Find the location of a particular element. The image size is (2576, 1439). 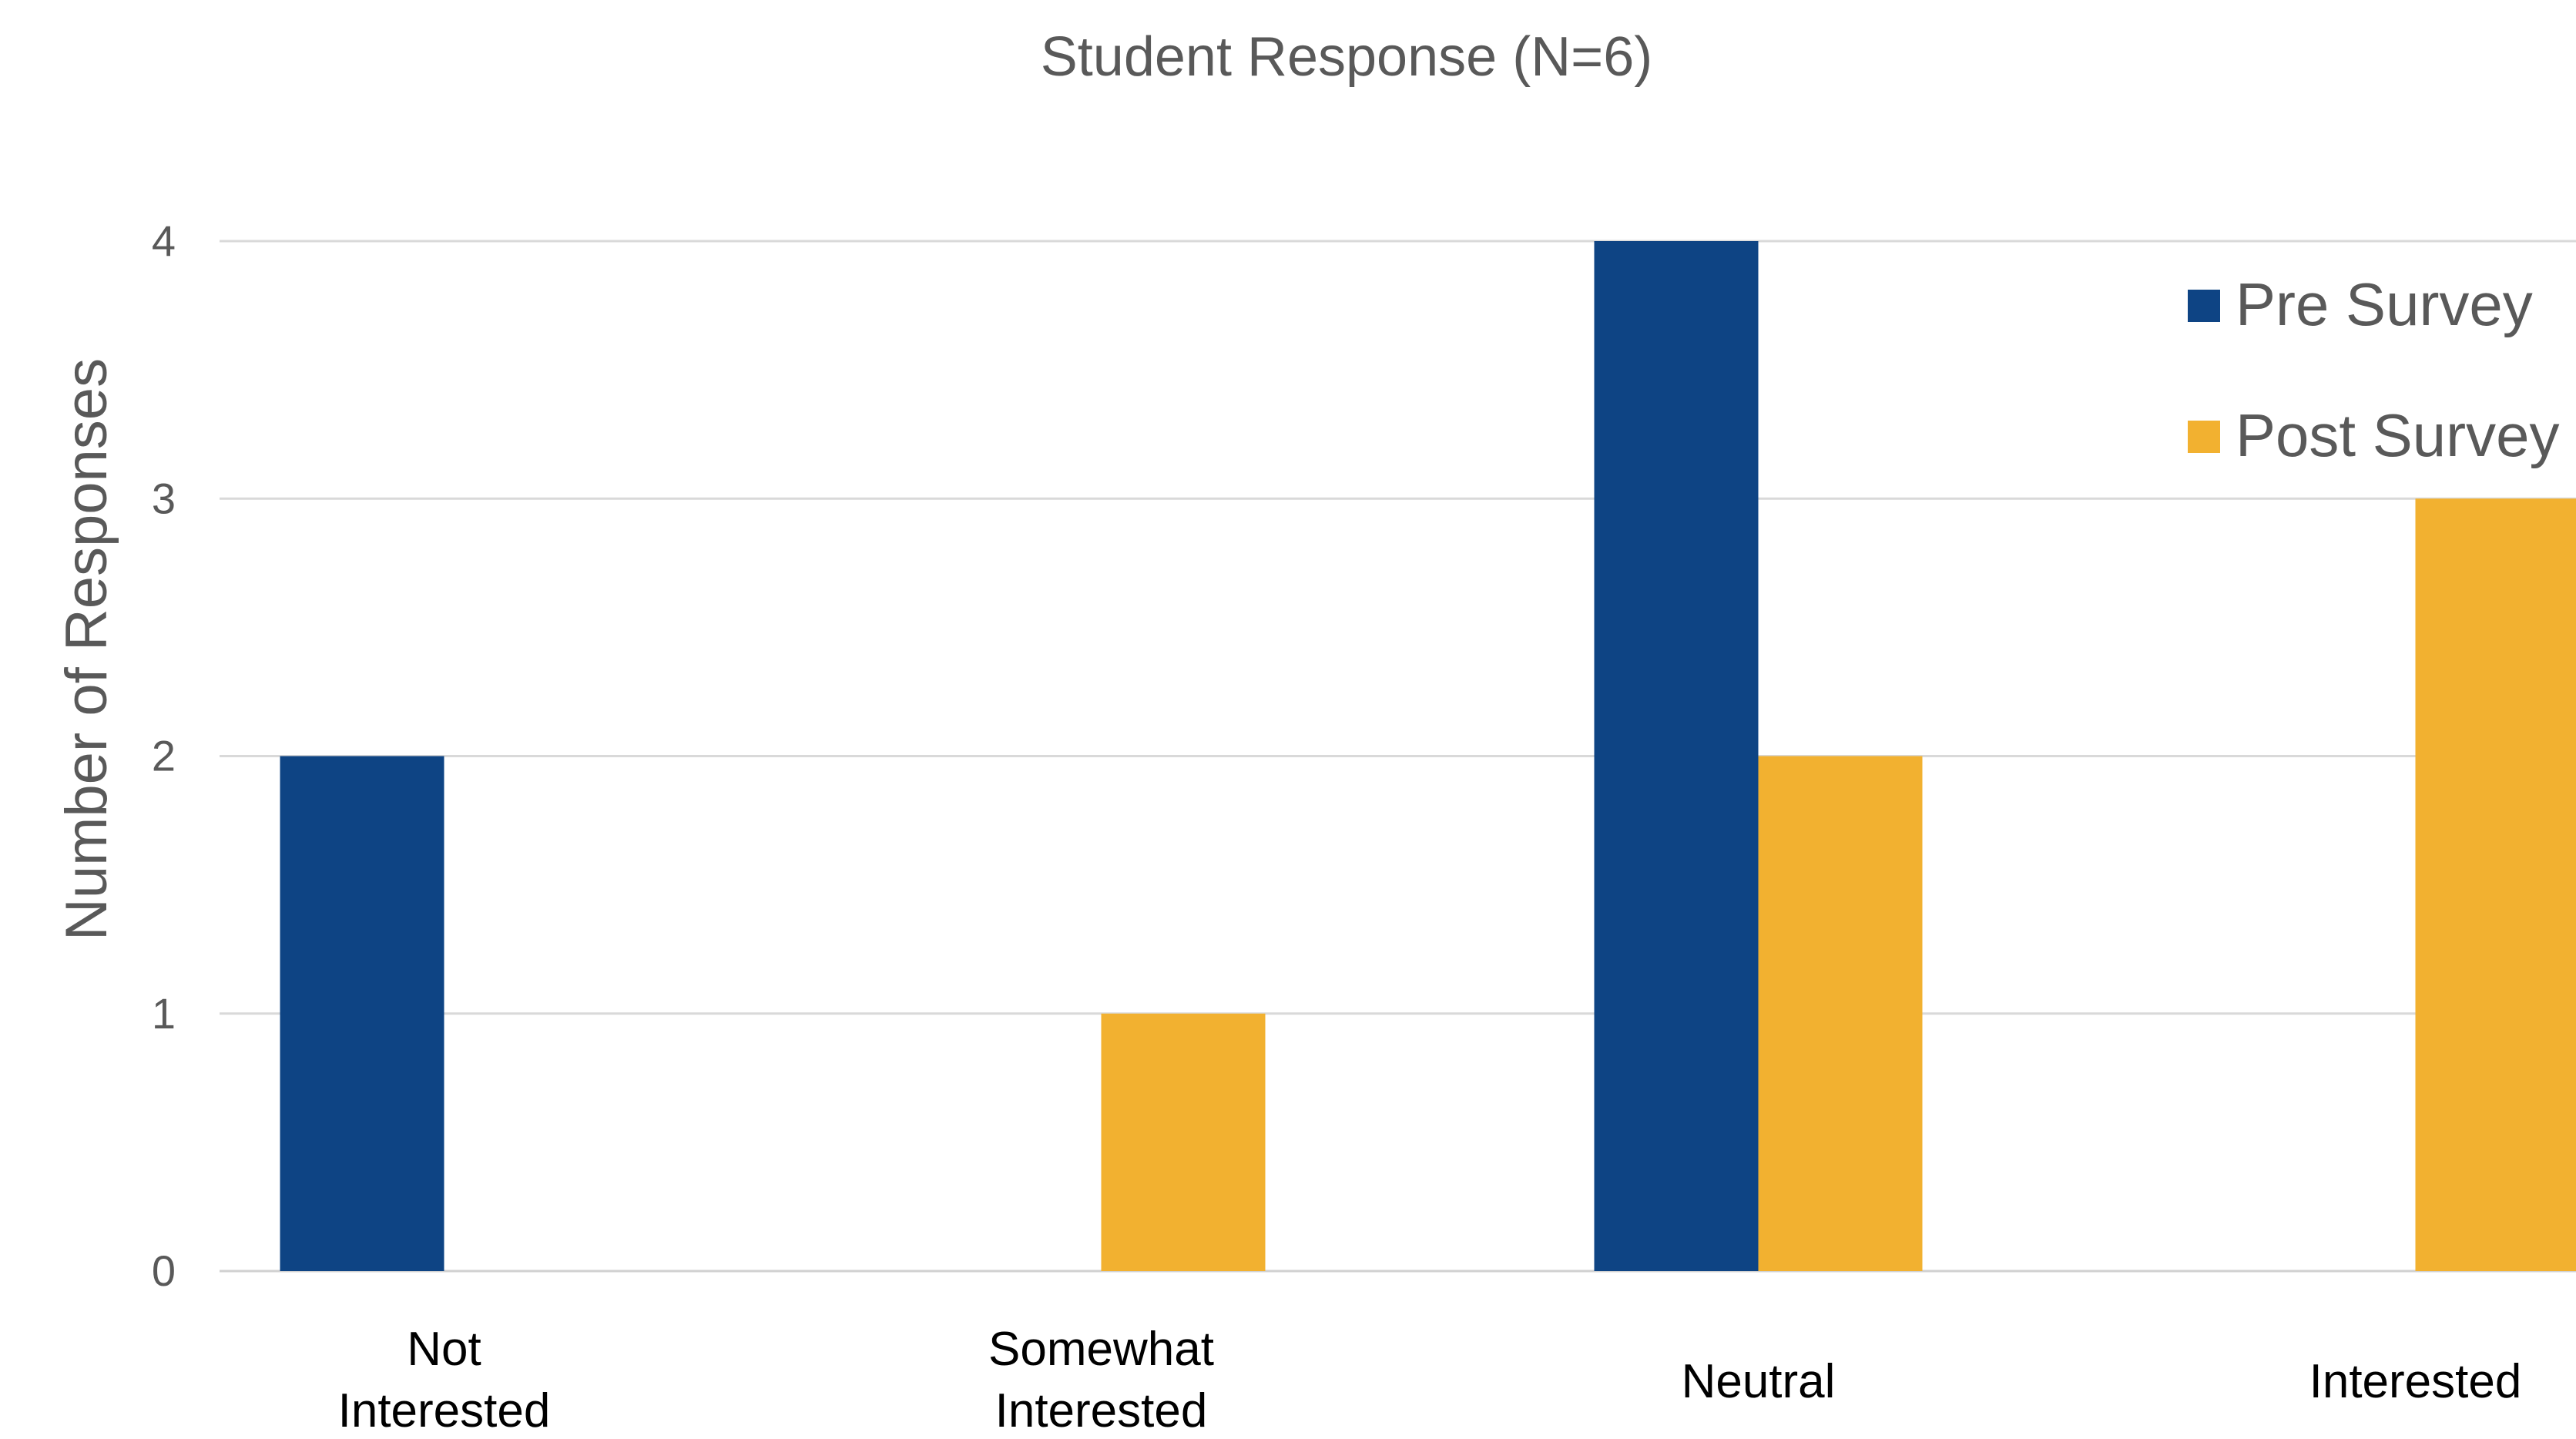

y-tick-label: 2 is located at coordinates (164, 756).